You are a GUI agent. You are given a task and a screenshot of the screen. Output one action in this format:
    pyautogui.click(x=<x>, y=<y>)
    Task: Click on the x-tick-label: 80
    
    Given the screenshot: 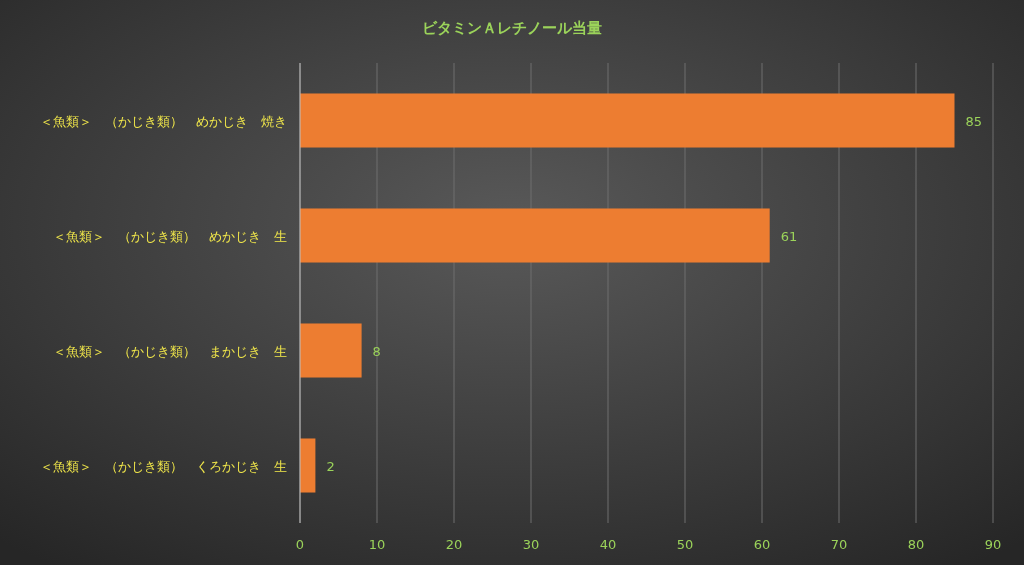 What is the action you would take?
    pyautogui.click(x=916, y=544)
    